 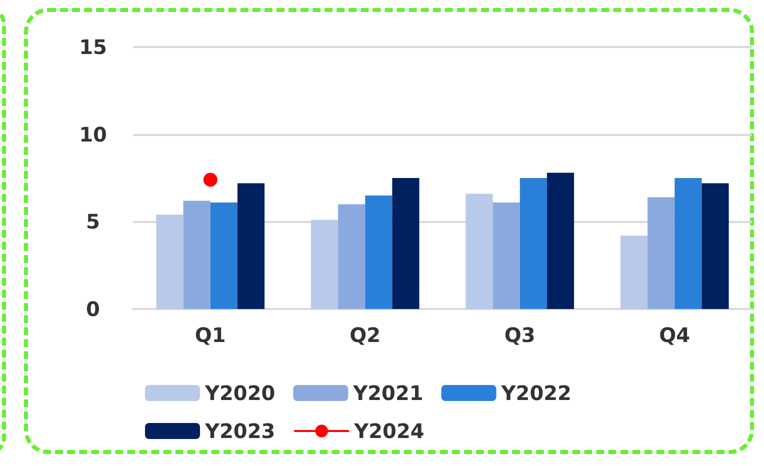 What do you see at coordinates (520, 335) in the screenshot?
I see `x-tick-label: Q3` at bounding box center [520, 335].